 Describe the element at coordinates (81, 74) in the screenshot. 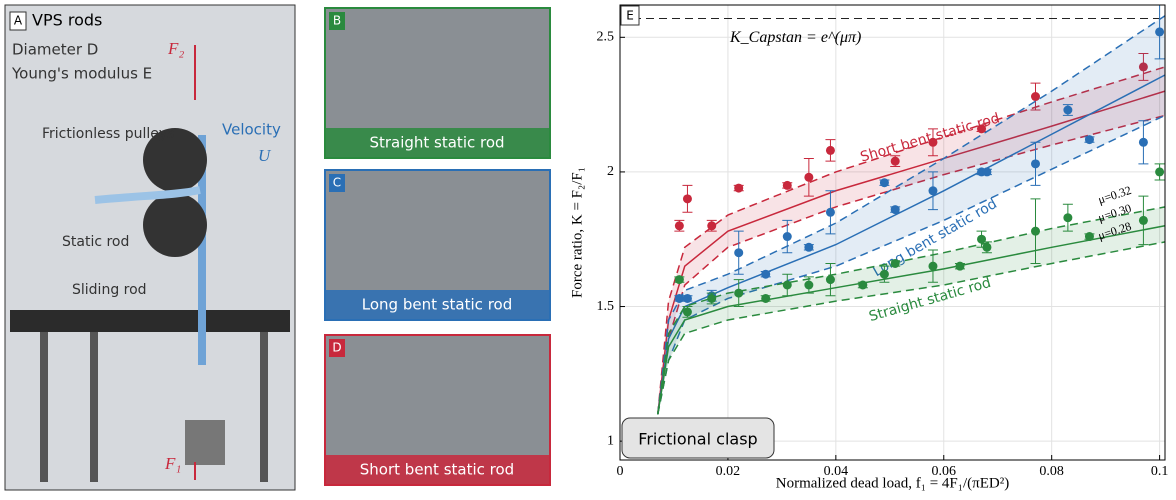

I see `label: Young's modulus E` at that location.